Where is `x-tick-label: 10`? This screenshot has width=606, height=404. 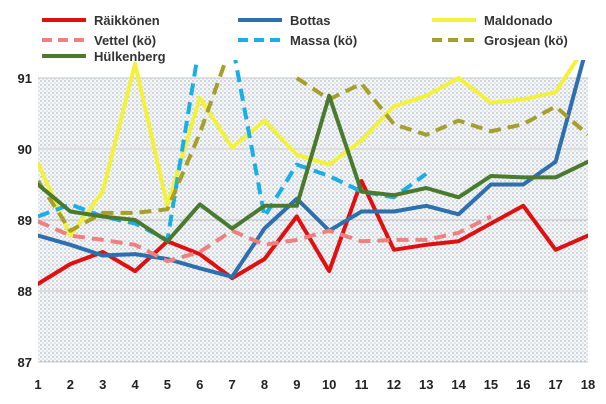
x-tick-label: 10 is located at coordinates (329, 384).